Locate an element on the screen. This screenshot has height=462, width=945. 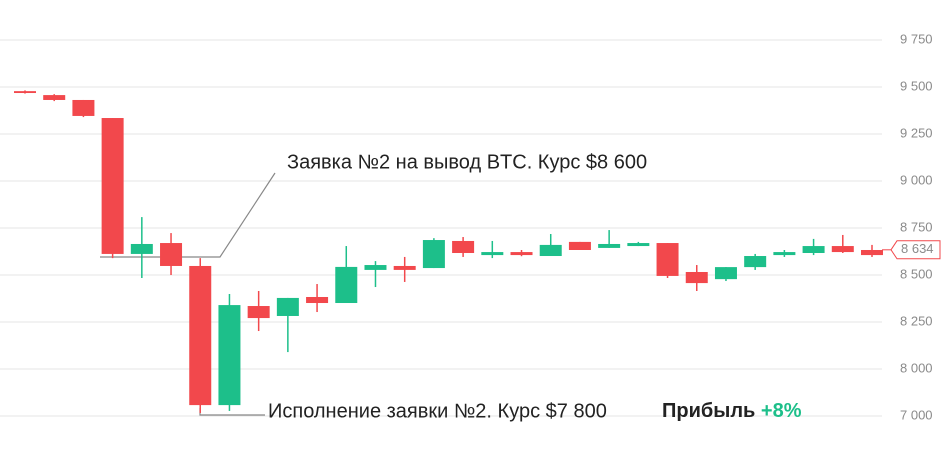
annotation: Заявка №2 на вывод BTC. Курс $8 600 is located at coordinates (467, 162).